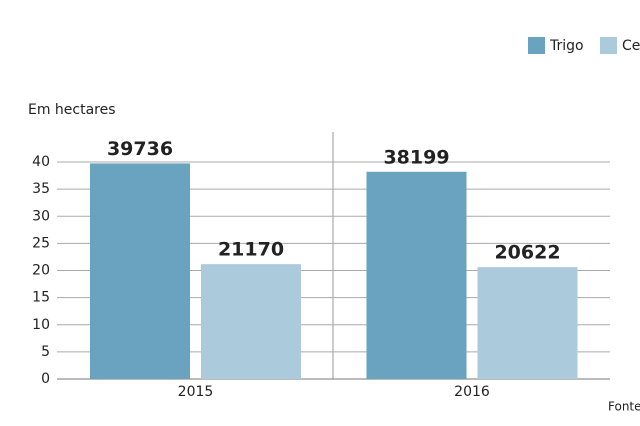 The image size is (640, 426). What do you see at coordinates (41, 243) in the screenshot?
I see `y-tick-label: 25` at bounding box center [41, 243].